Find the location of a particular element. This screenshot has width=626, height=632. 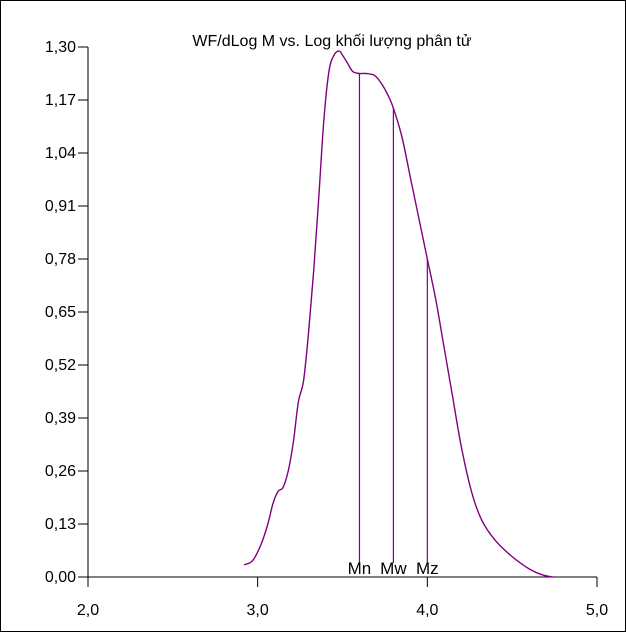

average-markers: Mn Mw Mz is located at coordinates (393, 325).